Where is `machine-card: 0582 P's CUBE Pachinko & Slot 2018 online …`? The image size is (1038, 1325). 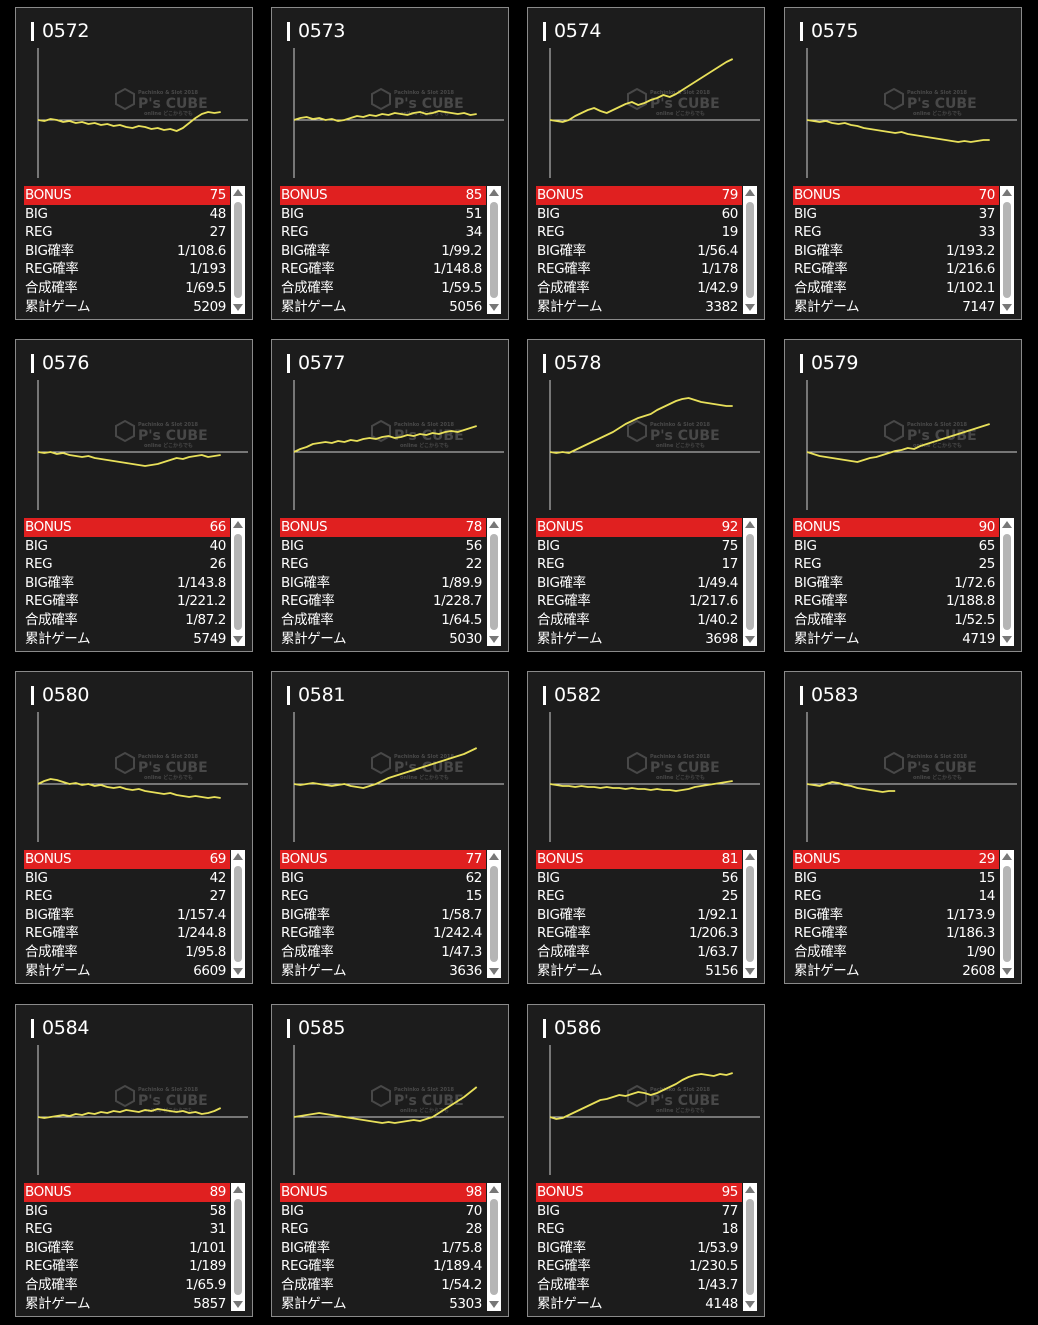 machine-card: 0582 P's CUBE Pachinko & Slot 2018 online … is located at coordinates (646, 827).